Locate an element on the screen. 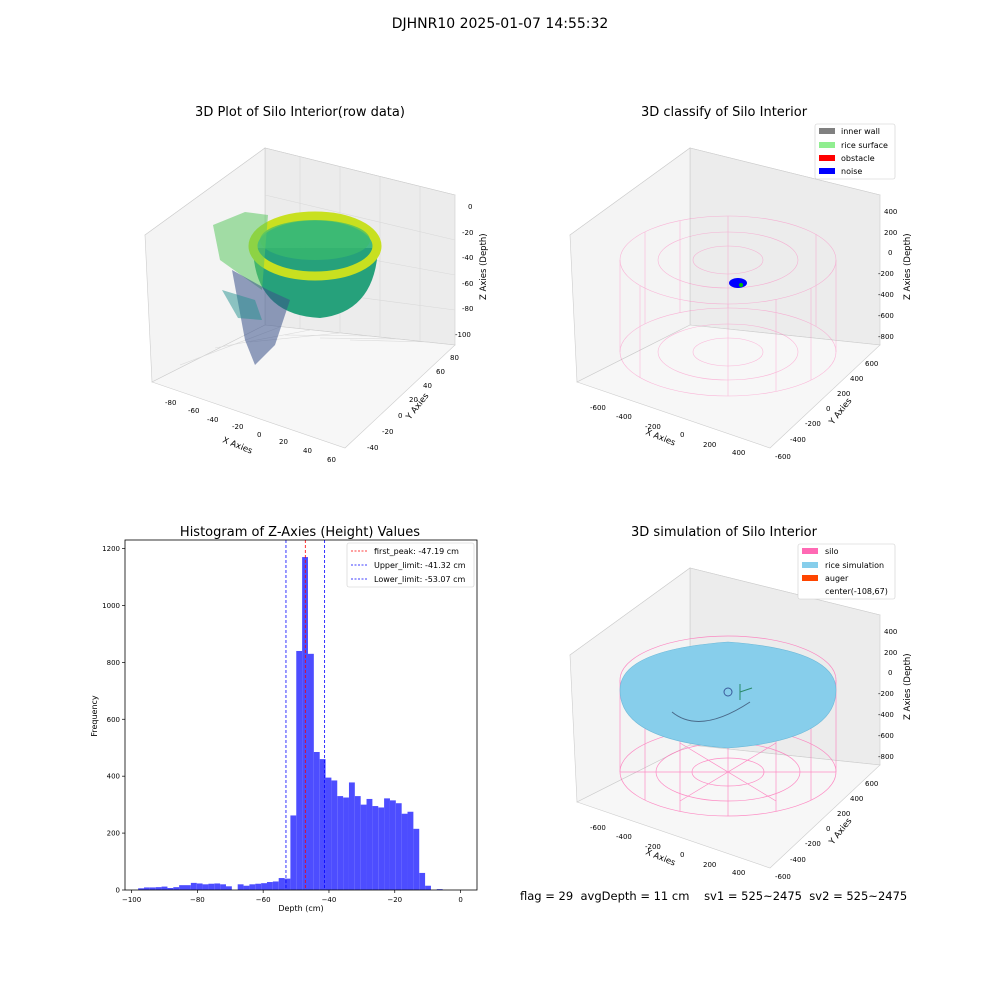 This screenshot has height=1000, width=1000. hist-xticks: −100 −80 −60 −40 −20 0 is located at coordinates (292, 897).